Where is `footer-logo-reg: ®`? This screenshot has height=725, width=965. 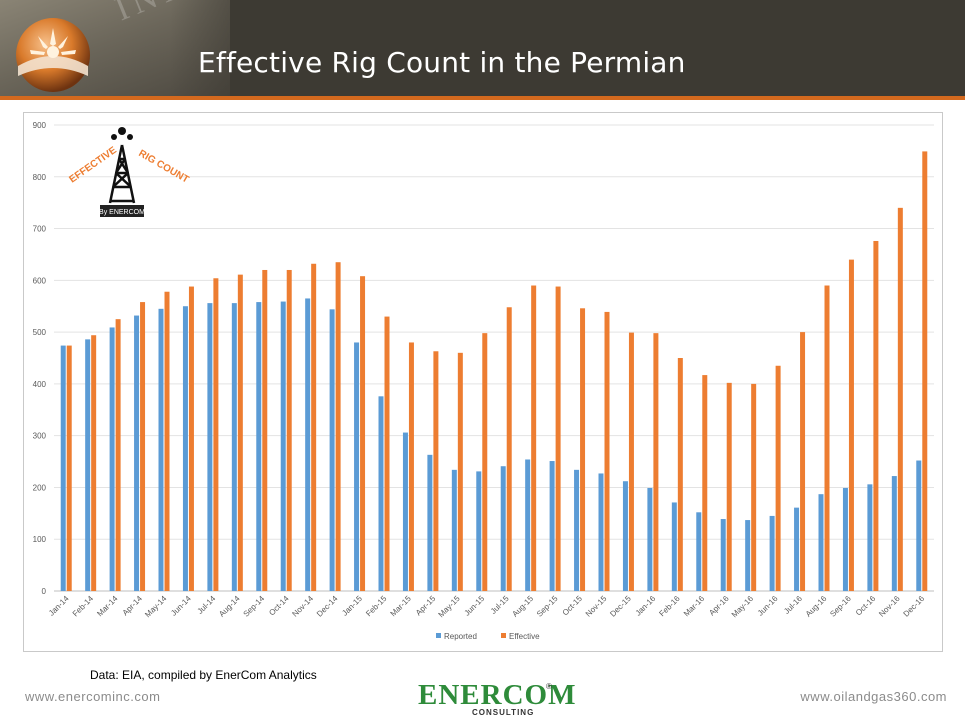
footer-logo-reg: ® is located at coordinates (549, 686).